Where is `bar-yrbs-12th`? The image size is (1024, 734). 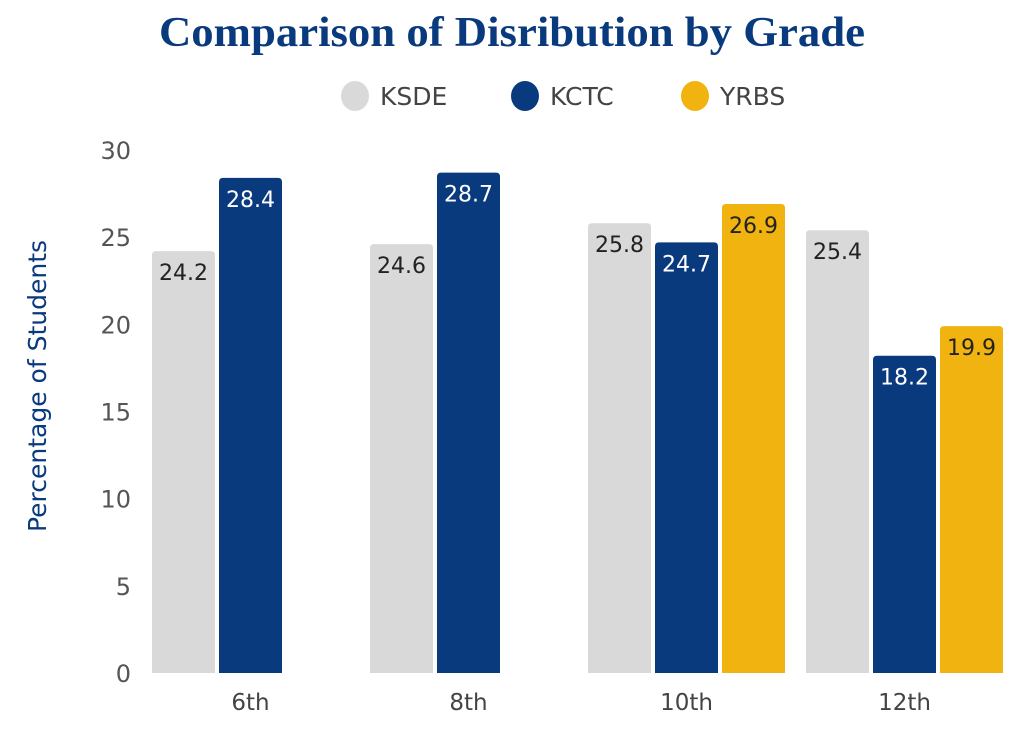 bar-yrbs-12th is located at coordinates (971, 499).